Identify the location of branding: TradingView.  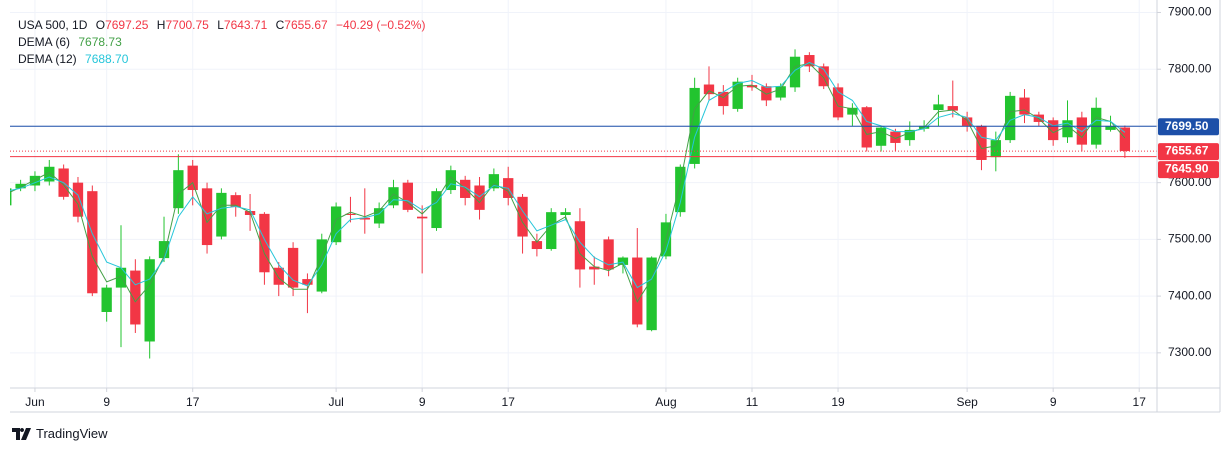
(60, 433).